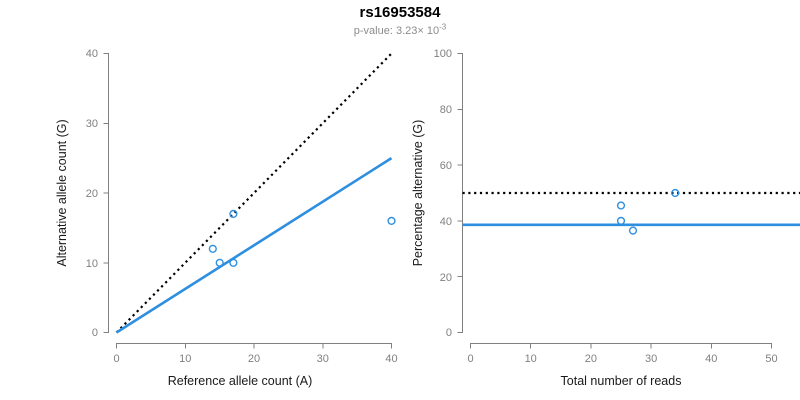  I want to click on left-ytick-label-40: 40, so click(92, 54).